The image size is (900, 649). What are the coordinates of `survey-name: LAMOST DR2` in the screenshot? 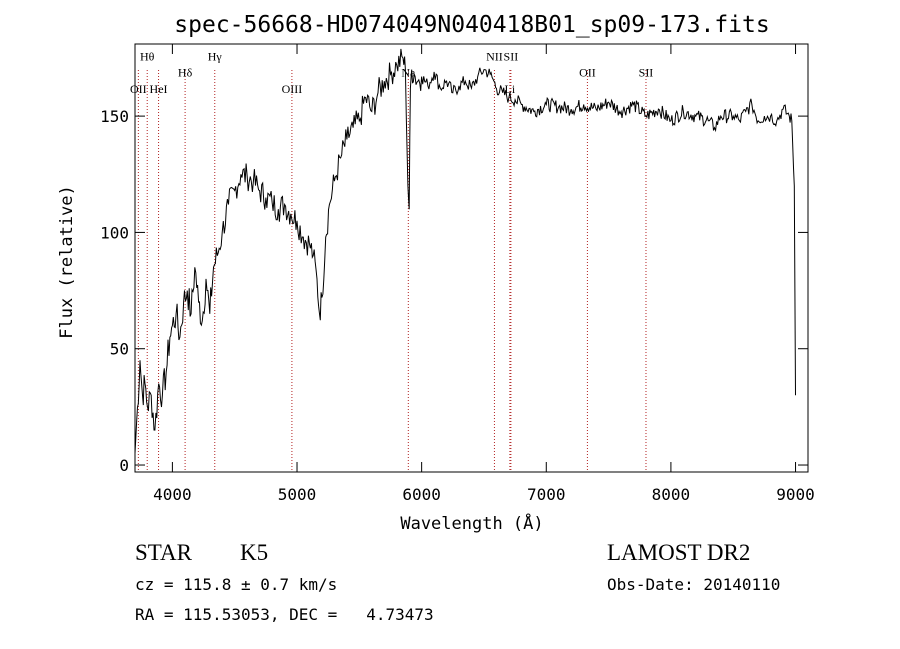 It's located at (679, 552).